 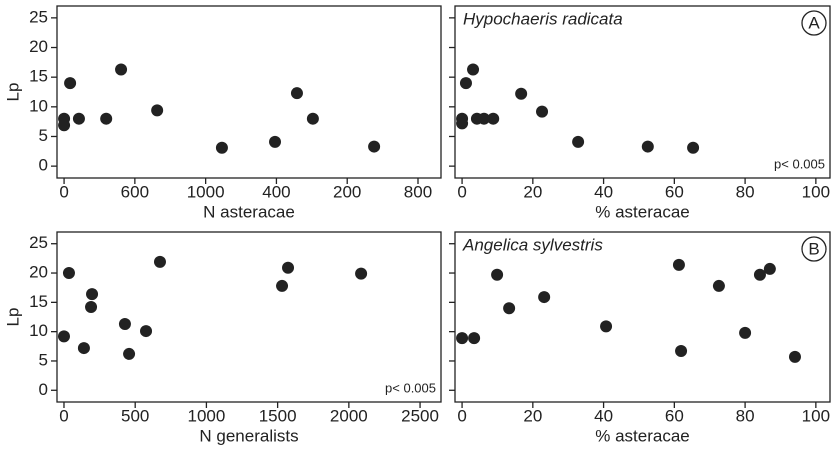 What do you see at coordinates (543, 18) in the screenshot?
I see `species-label: Hypochaeris radicata` at bounding box center [543, 18].